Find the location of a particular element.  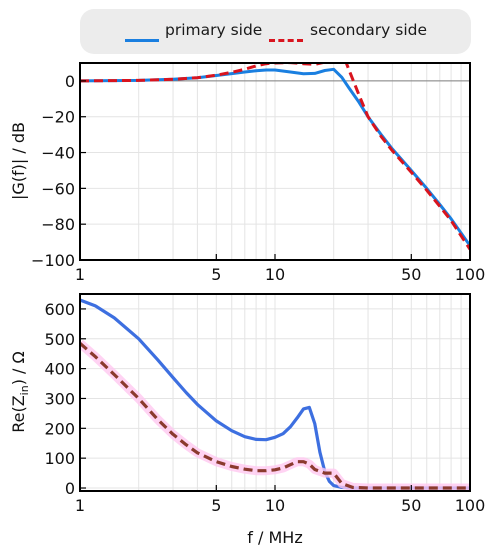

legend-secondary-label: secondary side is located at coordinates (369, 30).